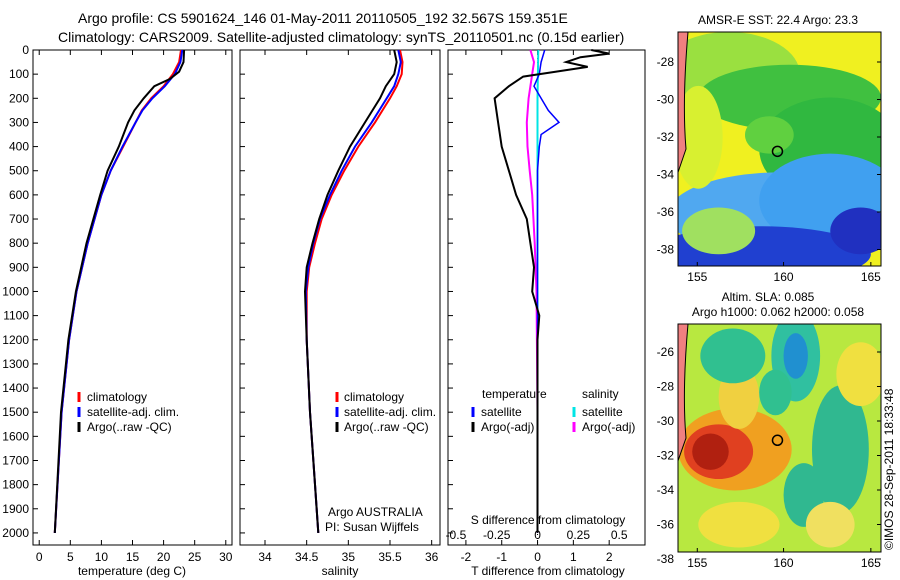  I want to click on temperature-panel-xtick-label: 5, so click(70, 557).